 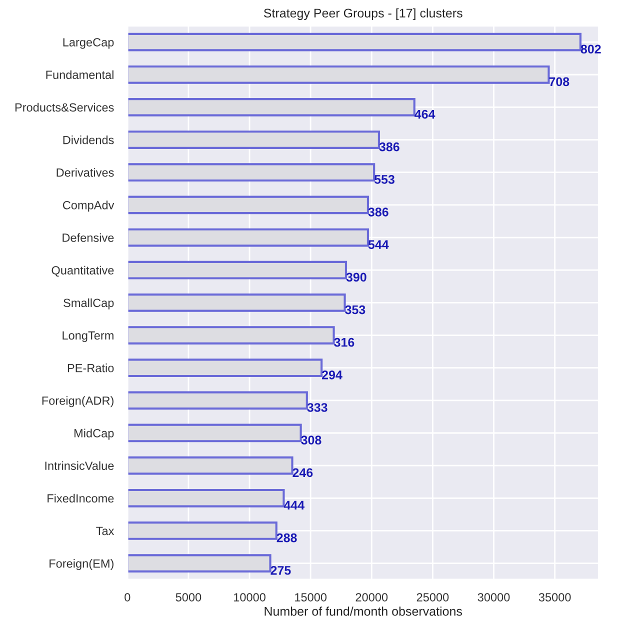 What do you see at coordinates (559, 81) in the screenshot?
I see `annotation: 708` at bounding box center [559, 81].